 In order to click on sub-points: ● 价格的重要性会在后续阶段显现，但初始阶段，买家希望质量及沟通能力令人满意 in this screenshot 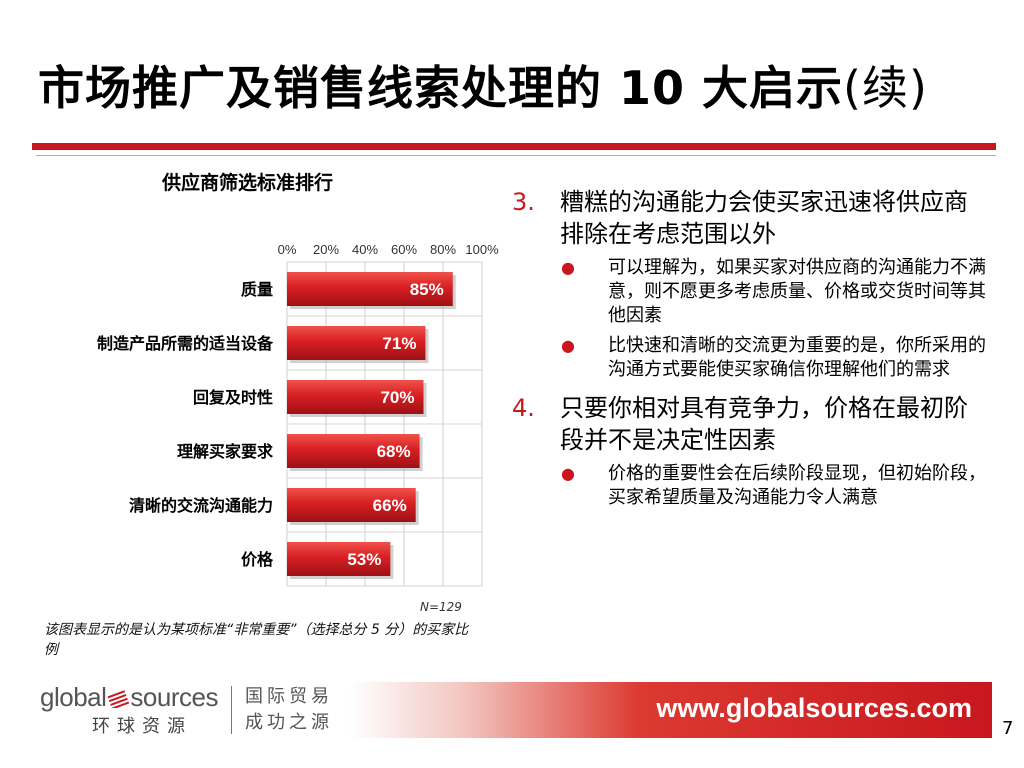, I will do `click(774, 486)`.